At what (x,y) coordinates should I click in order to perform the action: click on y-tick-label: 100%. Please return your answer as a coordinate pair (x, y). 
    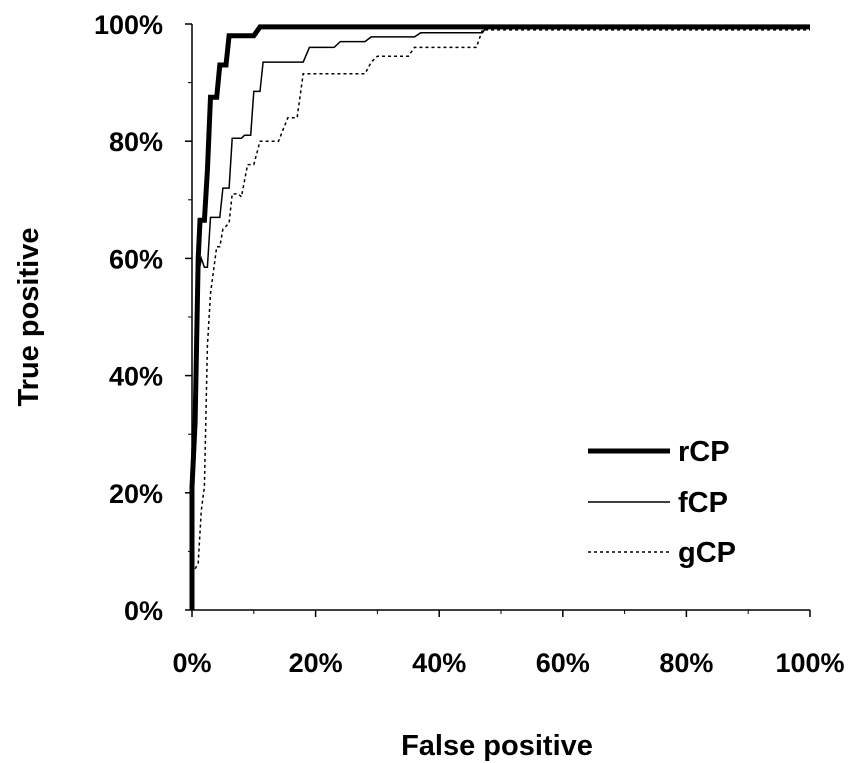
    Looking at the image, I should click on (128, 25).